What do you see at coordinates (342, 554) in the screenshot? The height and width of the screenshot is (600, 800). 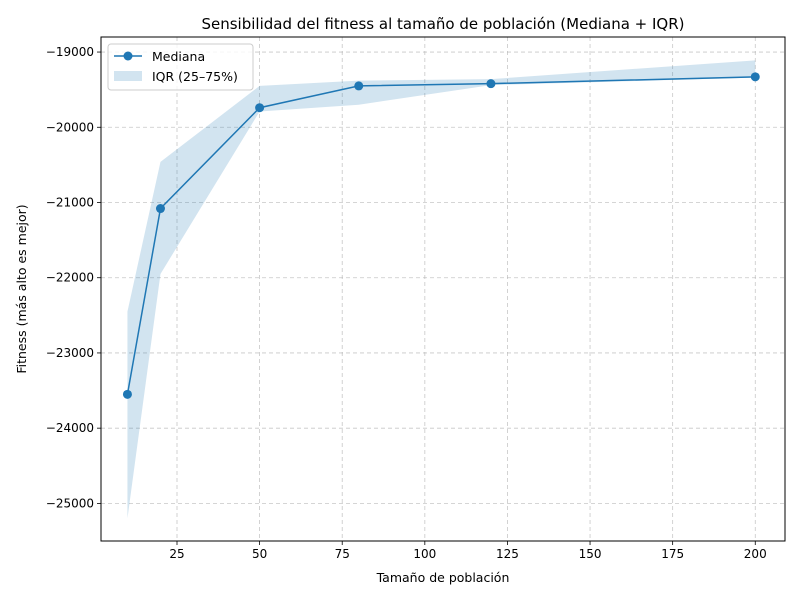 I see `x-tick-label: 75` at bounding box center [342, 554].